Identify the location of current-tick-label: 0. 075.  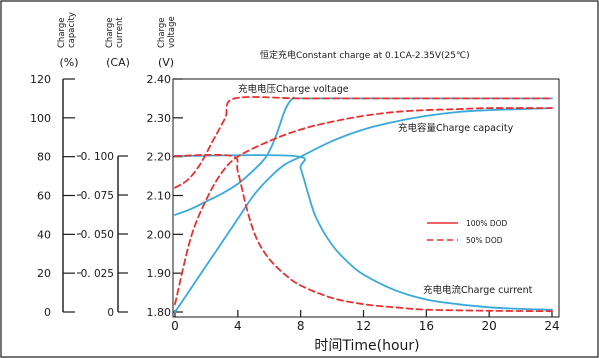
(97, 196).